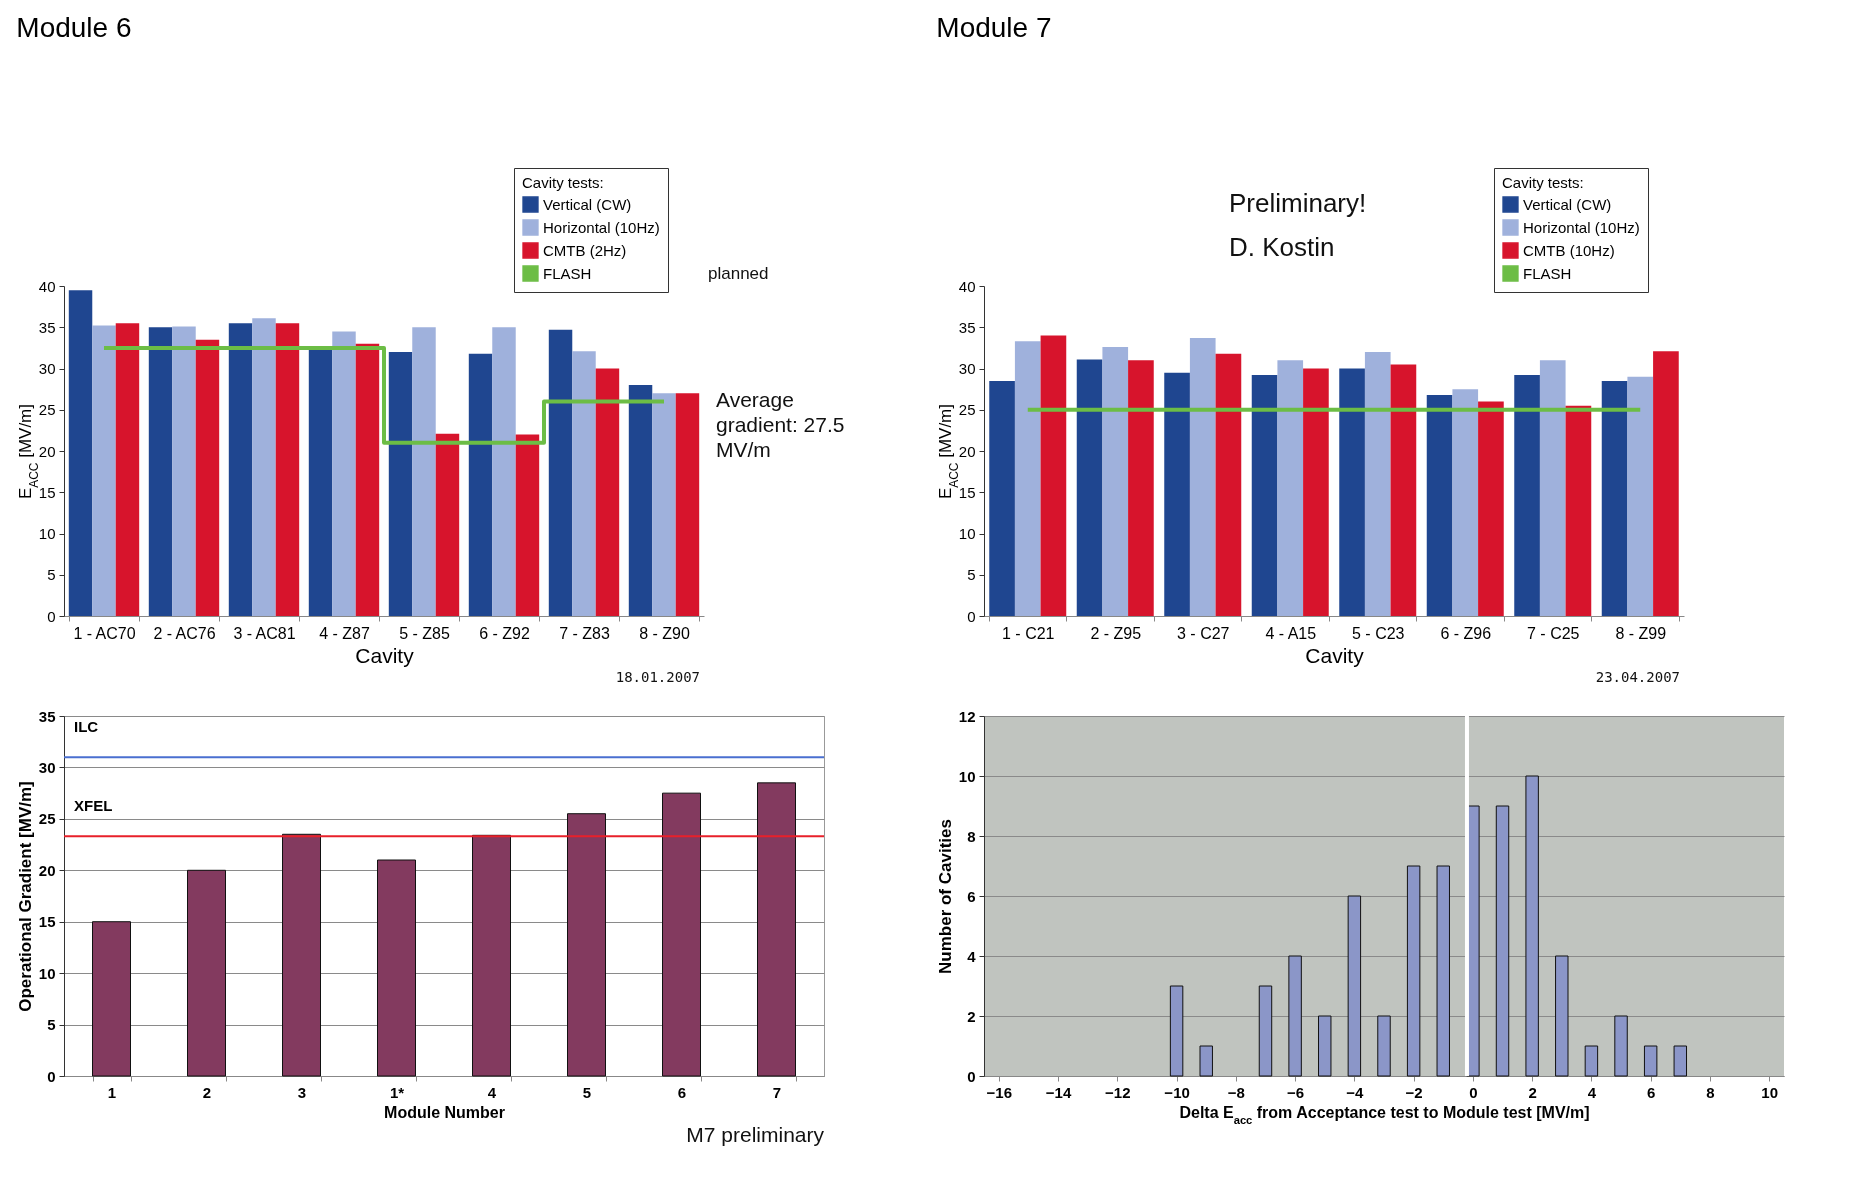  What do you see at coordinates (657, 677) in the screenshot?
I see `text: 18.01.2007` at bounding box center [657, 677].